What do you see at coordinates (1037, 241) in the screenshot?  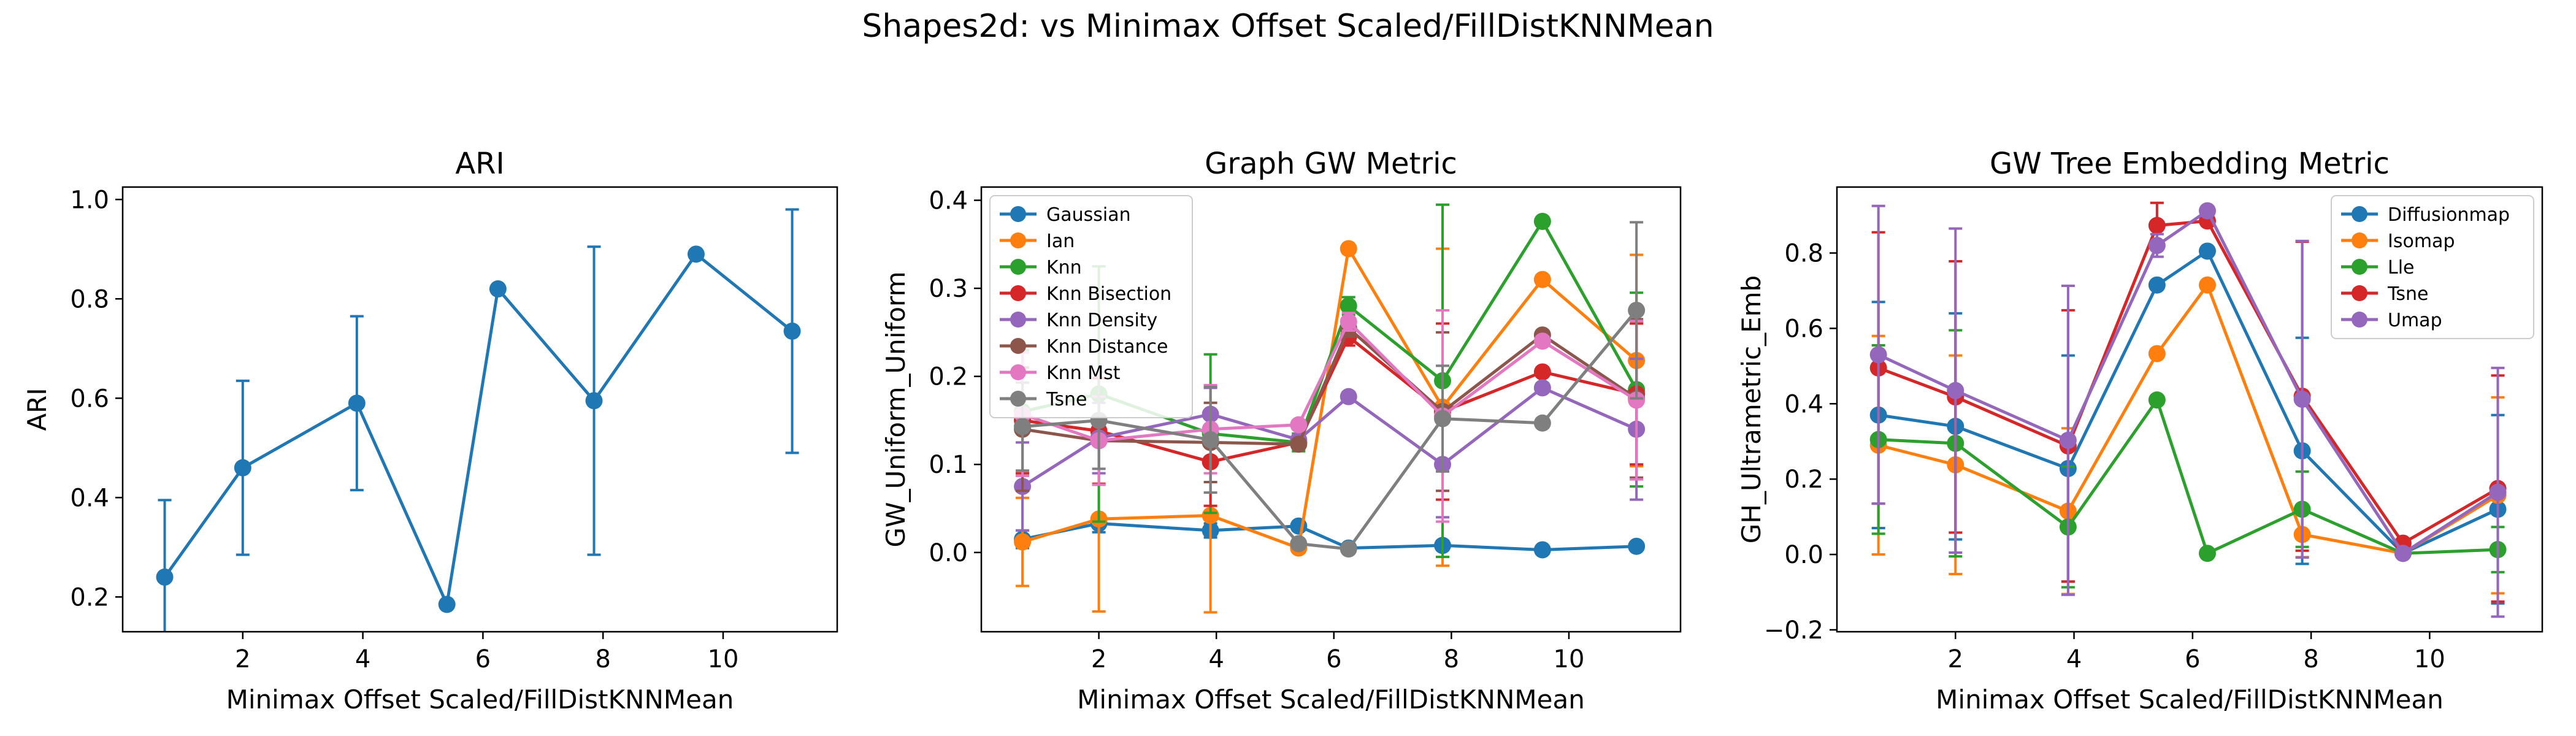 I see `legend-item: Ian` at bounding box center [1037, 241].